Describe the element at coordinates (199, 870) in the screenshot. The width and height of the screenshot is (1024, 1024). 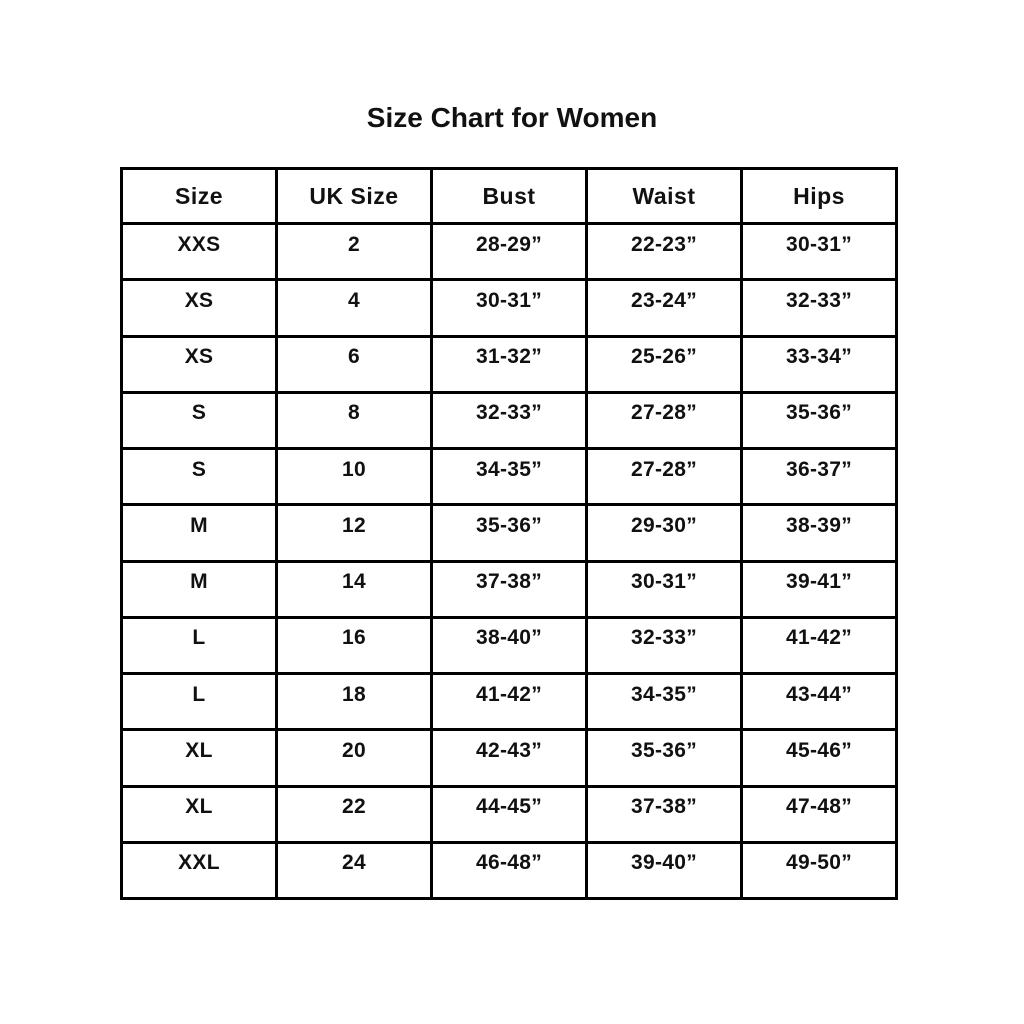
I see `cell-size: XXL` at that location.